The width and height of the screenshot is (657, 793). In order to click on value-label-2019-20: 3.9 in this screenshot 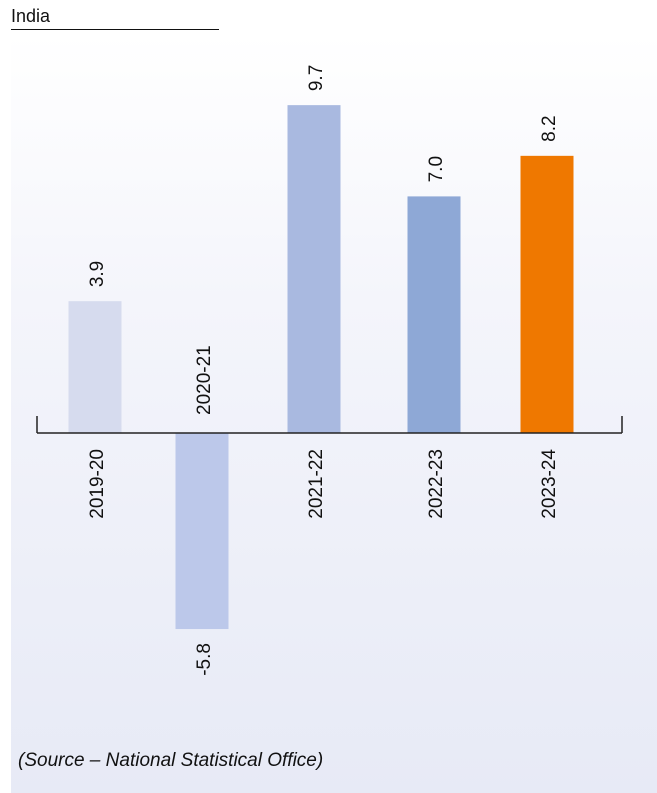, I will do `click(97, 274)`.